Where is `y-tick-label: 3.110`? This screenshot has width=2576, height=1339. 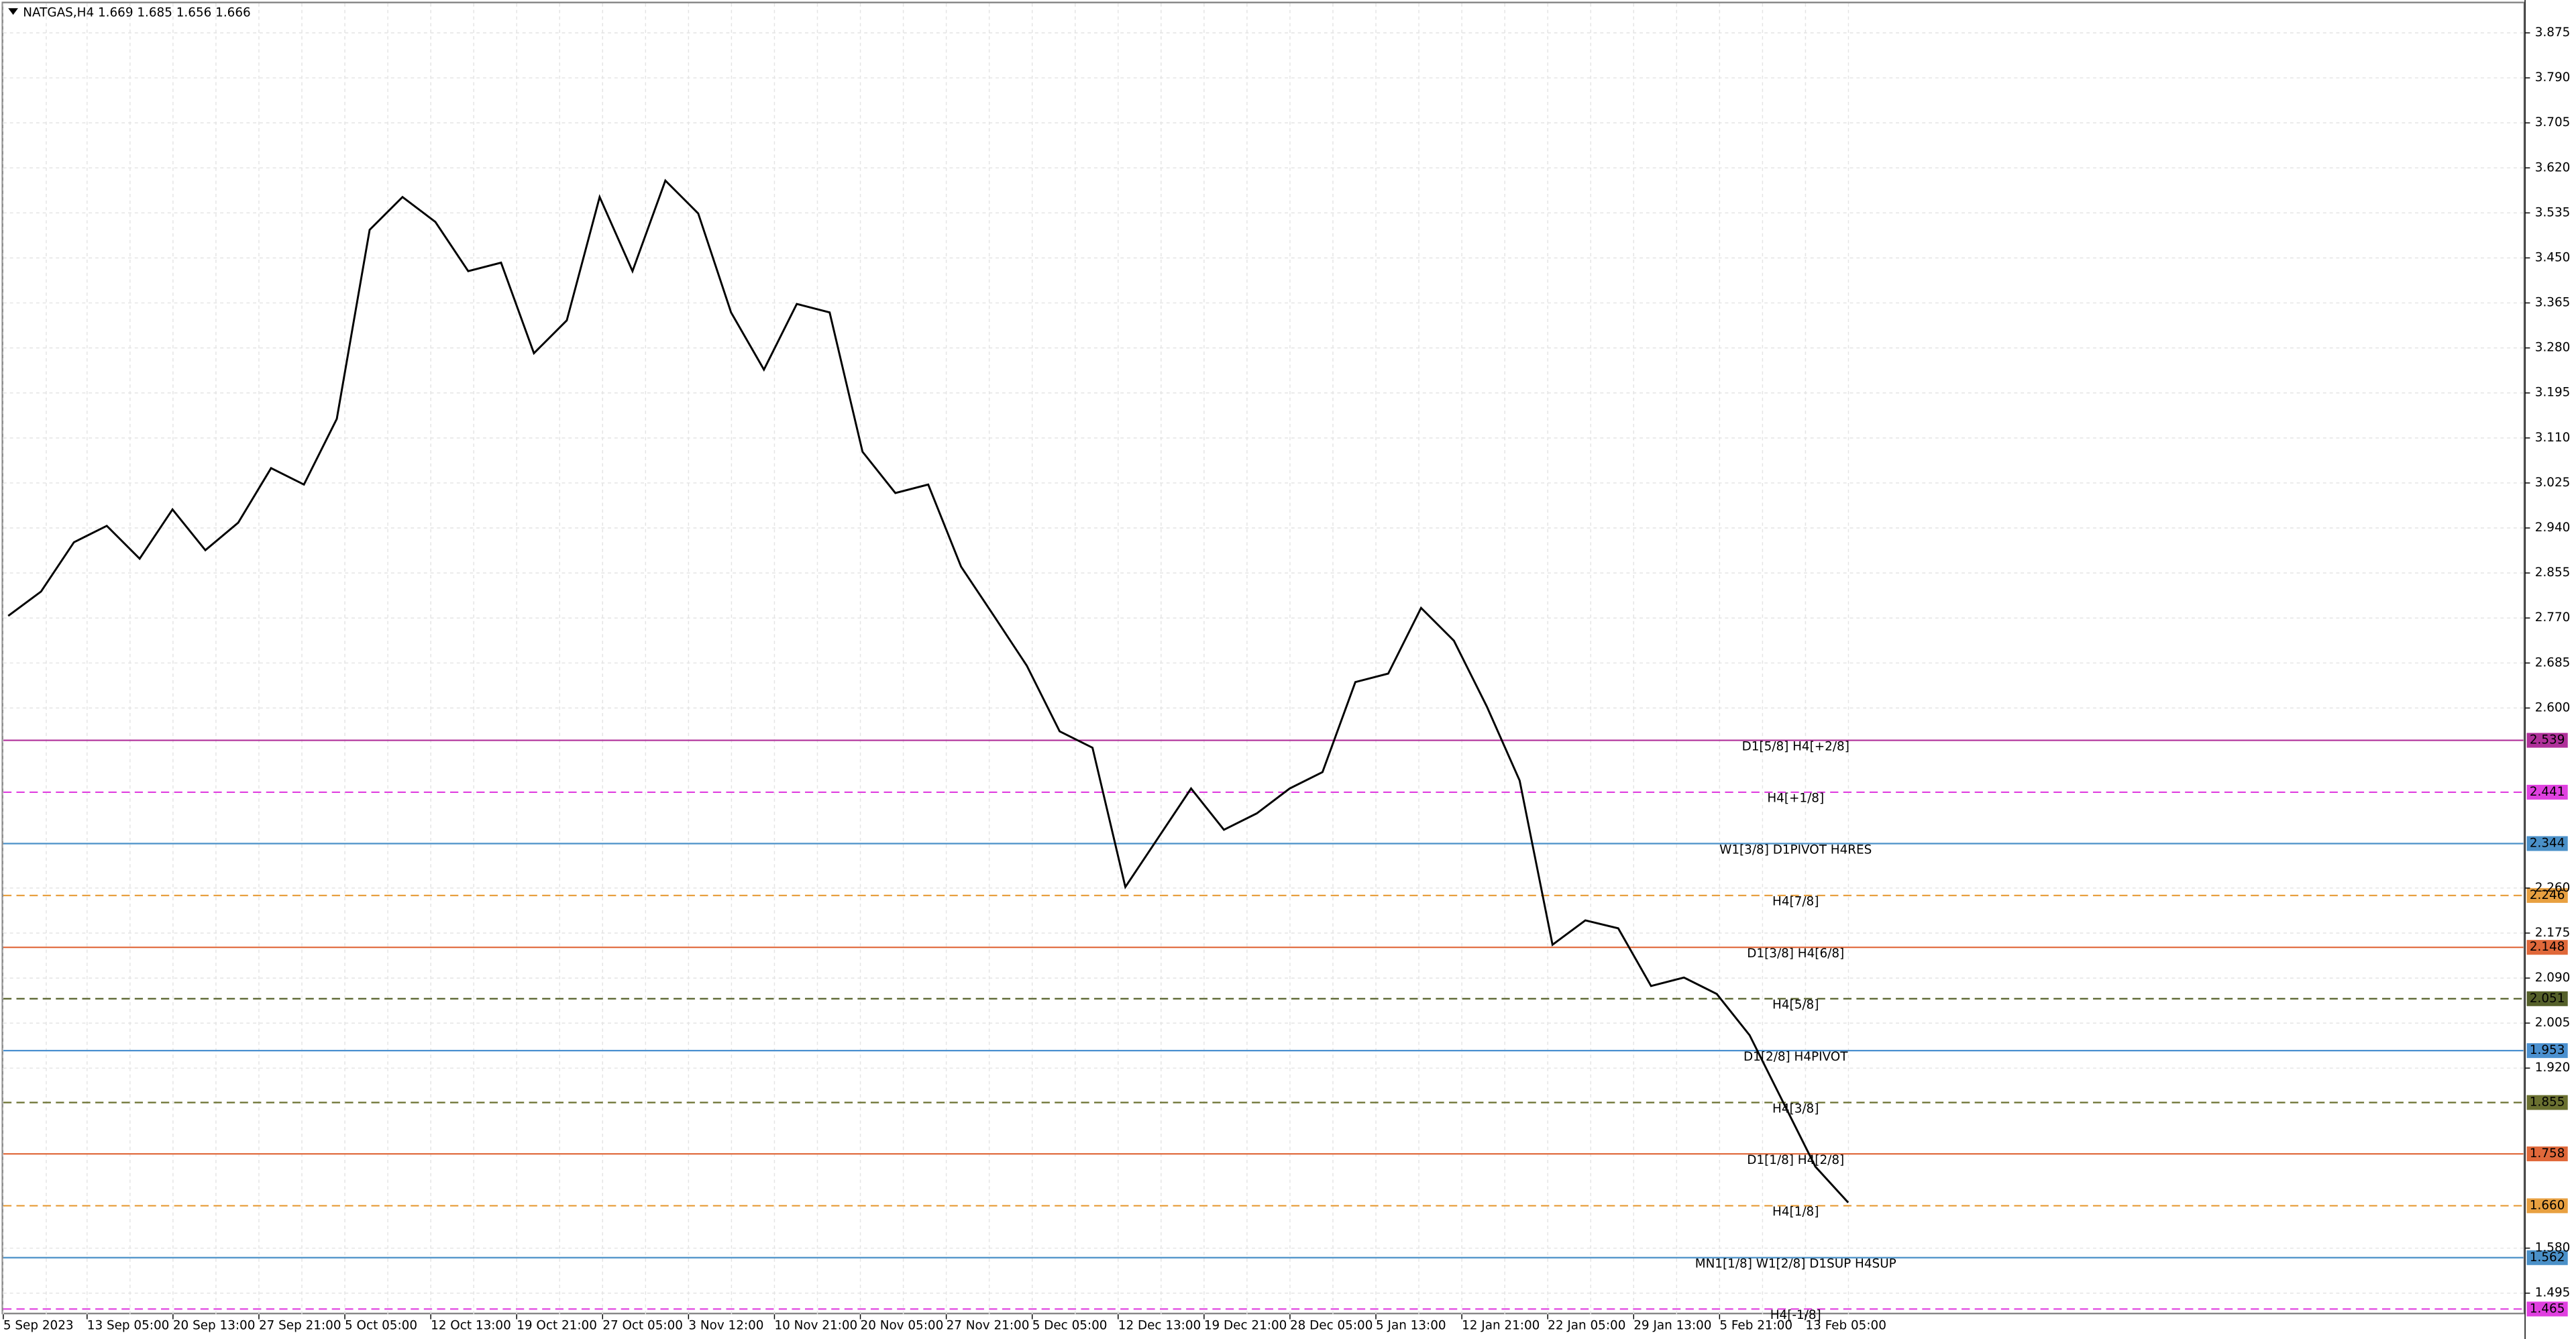
y-tick-label: 3.110 is located at coordinates (2553, 438).